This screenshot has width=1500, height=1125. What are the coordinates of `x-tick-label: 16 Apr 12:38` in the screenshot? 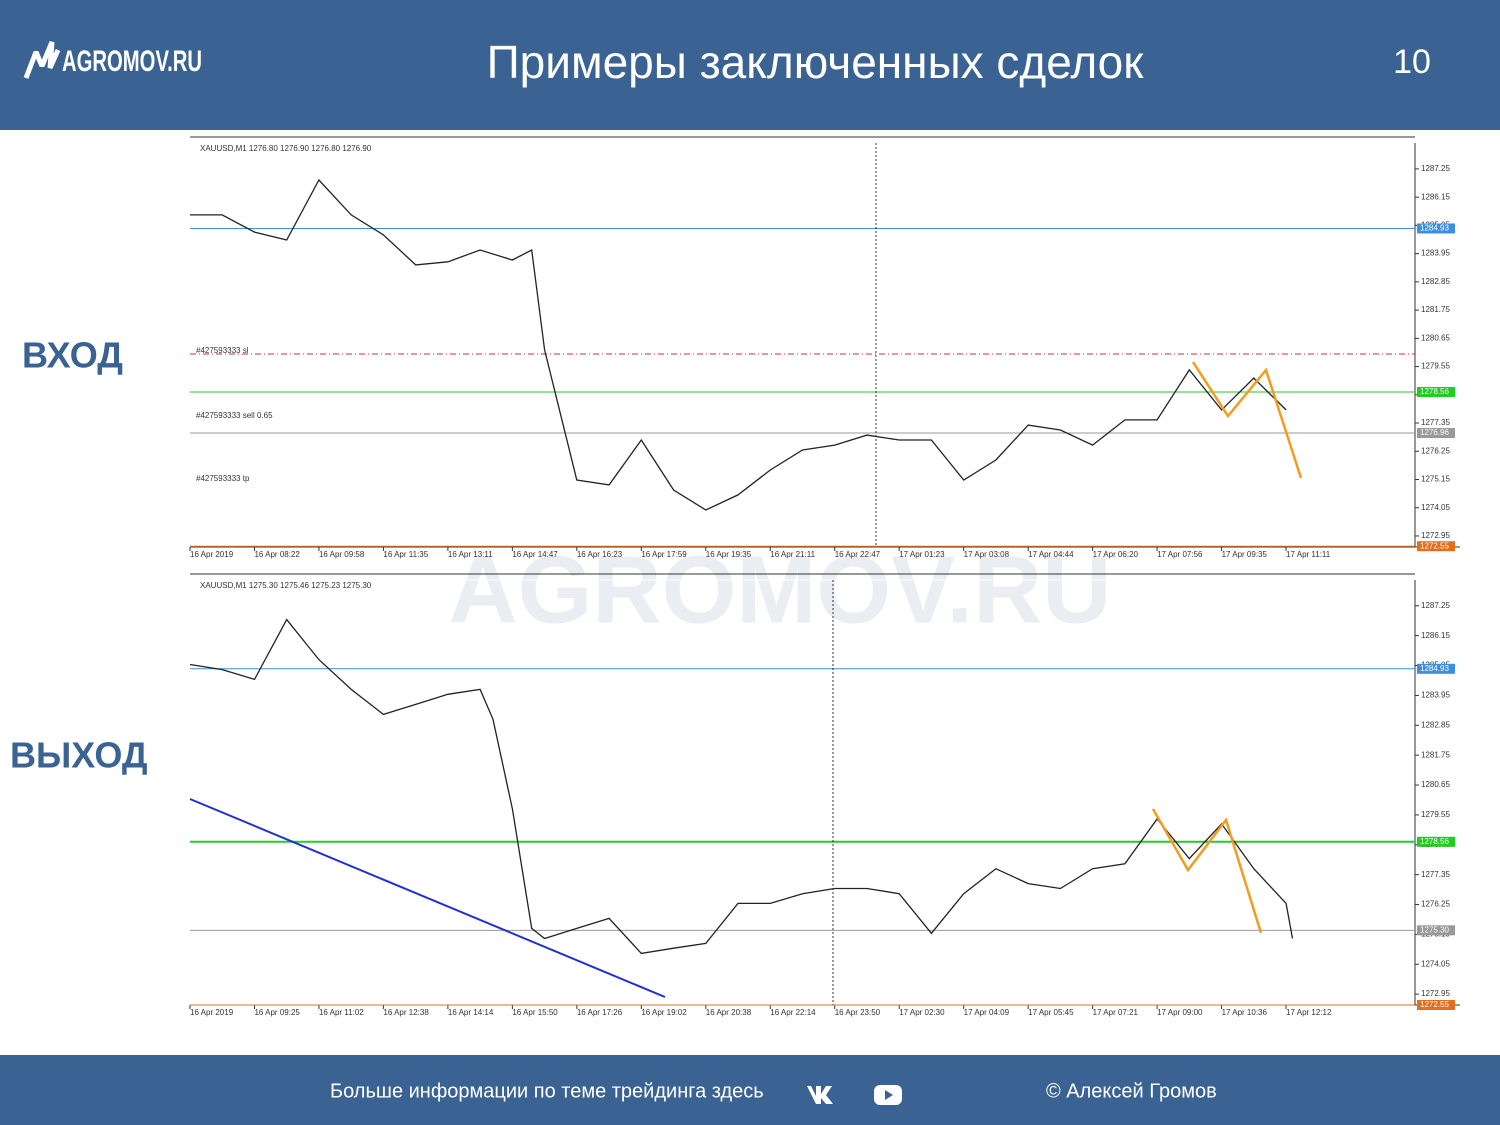 It's located at (406, 1012).